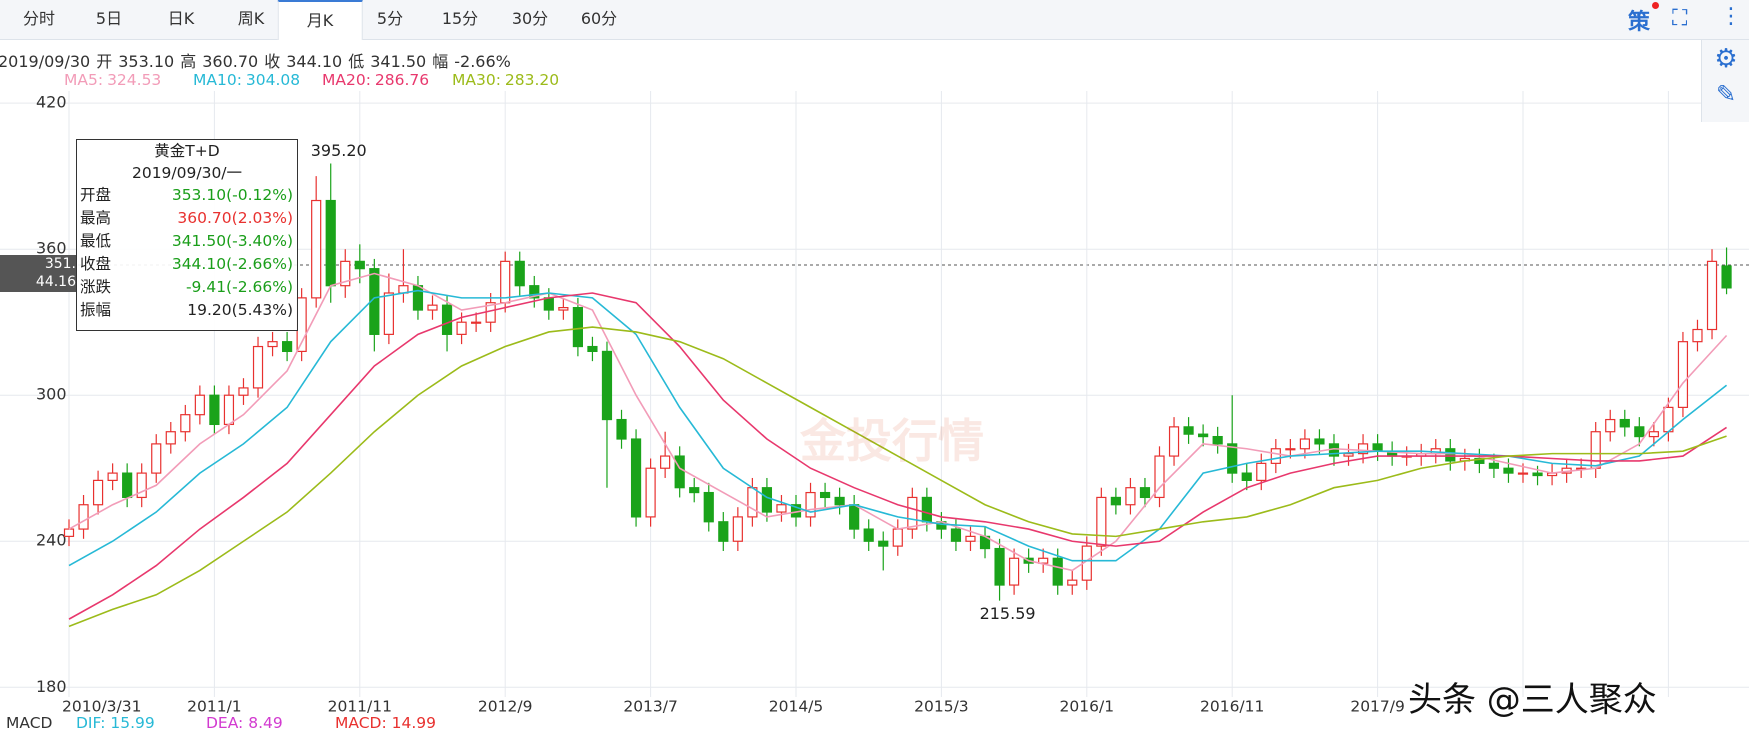  I want to click on legend-value: 324.53, so click(134, 80).